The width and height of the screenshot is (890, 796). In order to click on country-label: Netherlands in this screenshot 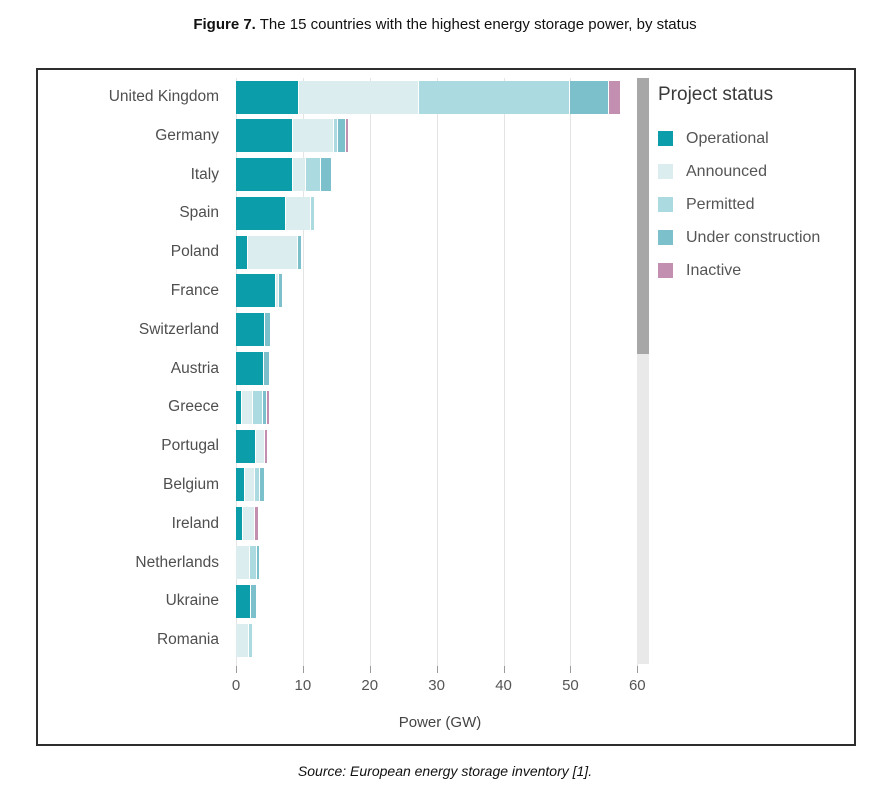, I will do `click(177, 562)`.